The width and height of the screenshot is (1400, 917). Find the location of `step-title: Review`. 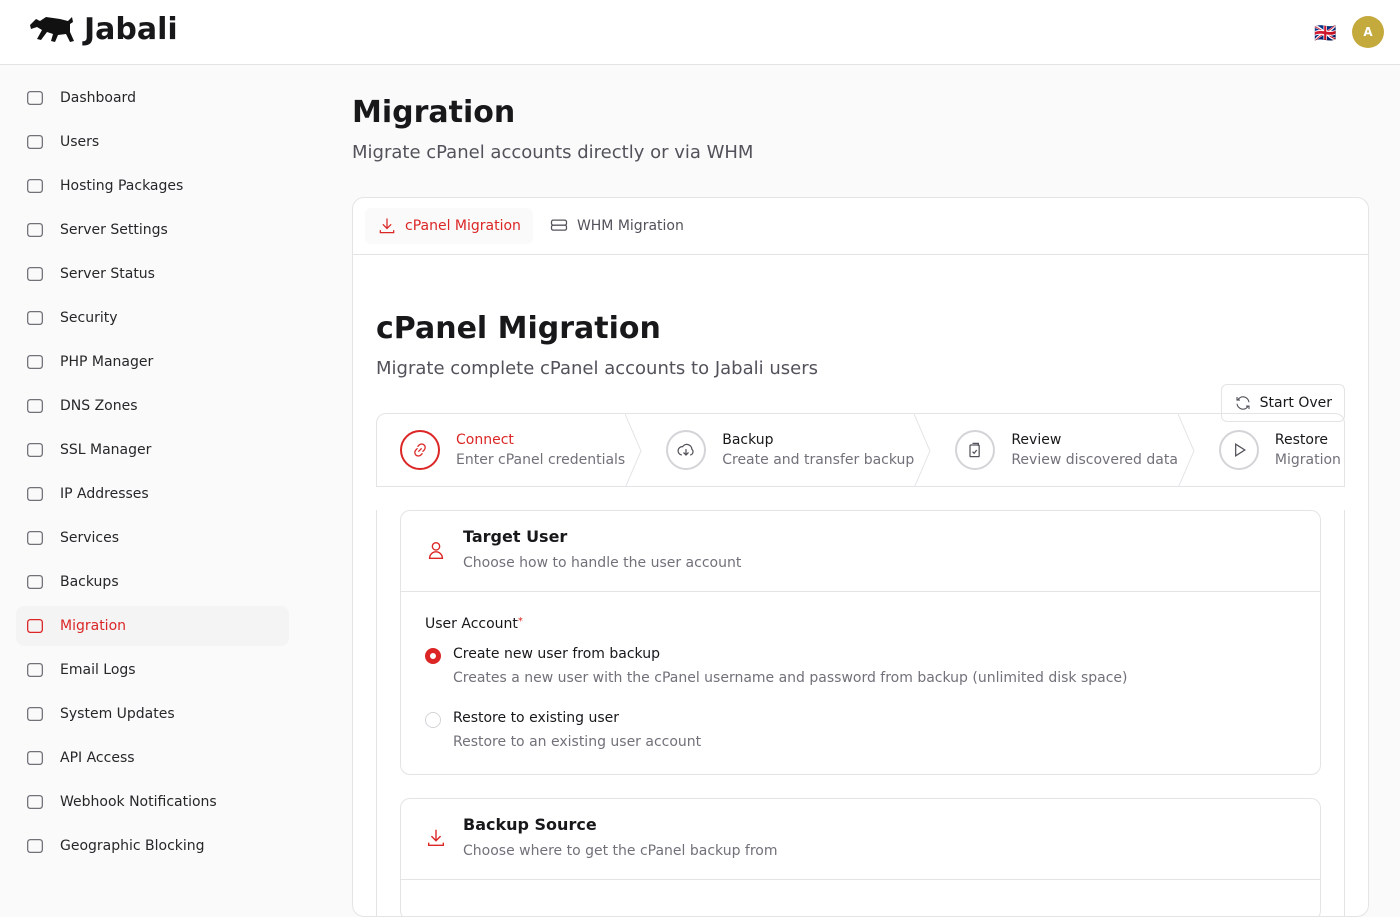

step-title: Review is located at coordinates (1036, 440).